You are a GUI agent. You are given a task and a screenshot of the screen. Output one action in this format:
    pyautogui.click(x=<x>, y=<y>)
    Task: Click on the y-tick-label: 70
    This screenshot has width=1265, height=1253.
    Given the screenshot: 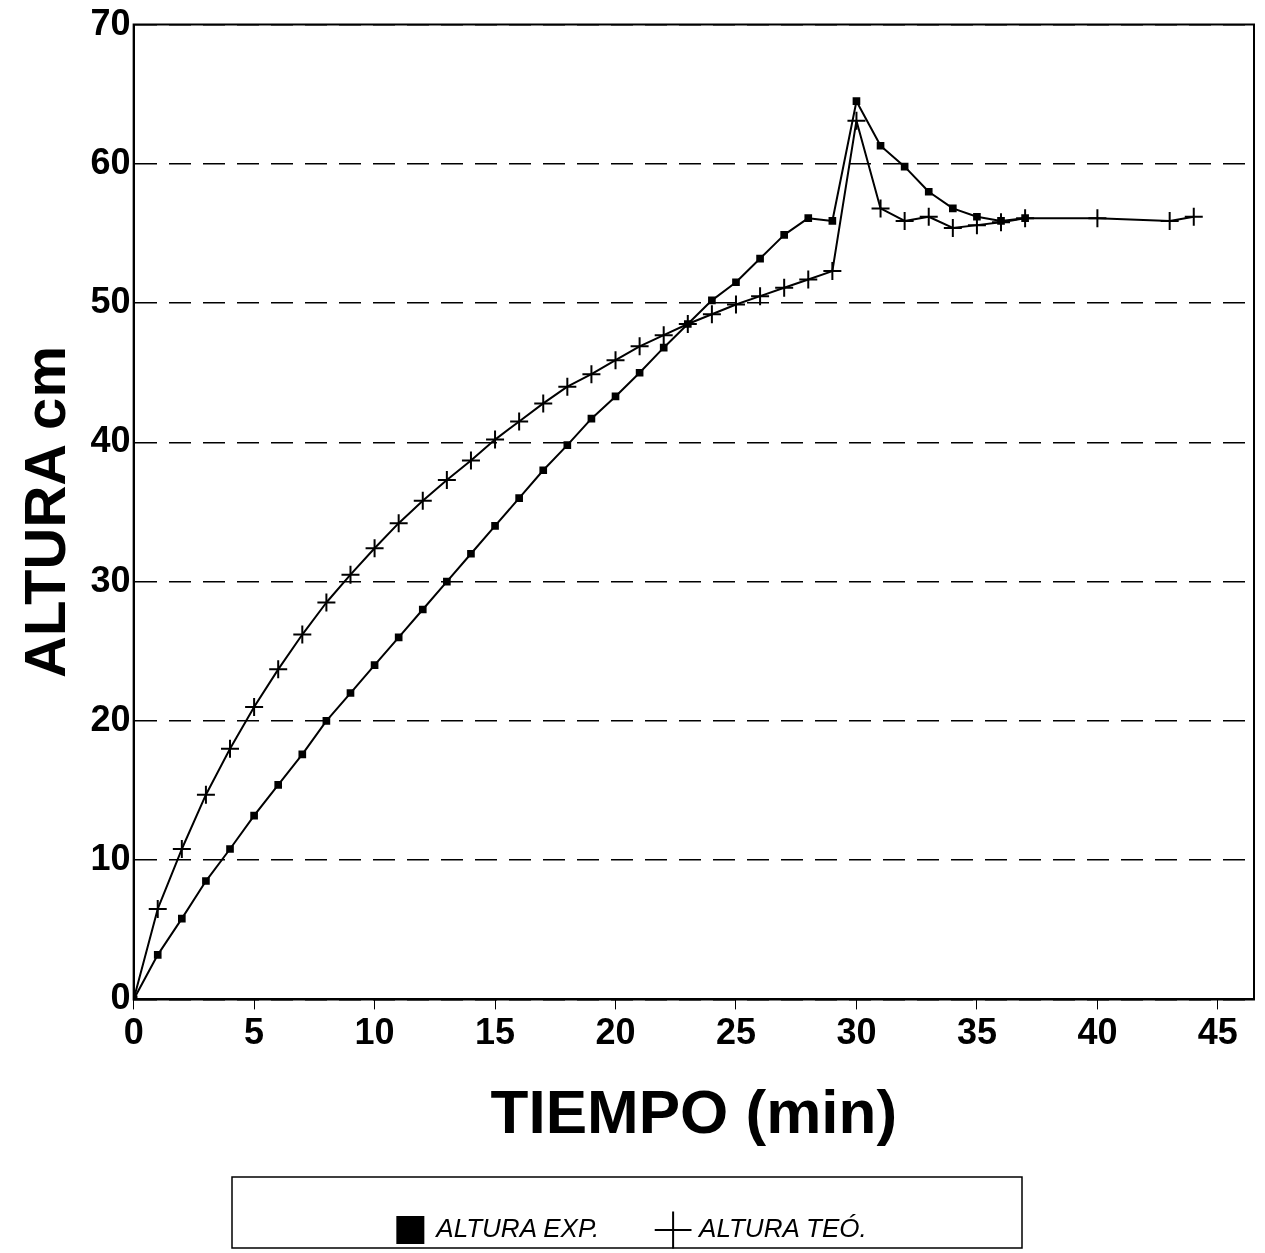 What is the action you would take?
    pyautogui.click(x=110, y=22)
    